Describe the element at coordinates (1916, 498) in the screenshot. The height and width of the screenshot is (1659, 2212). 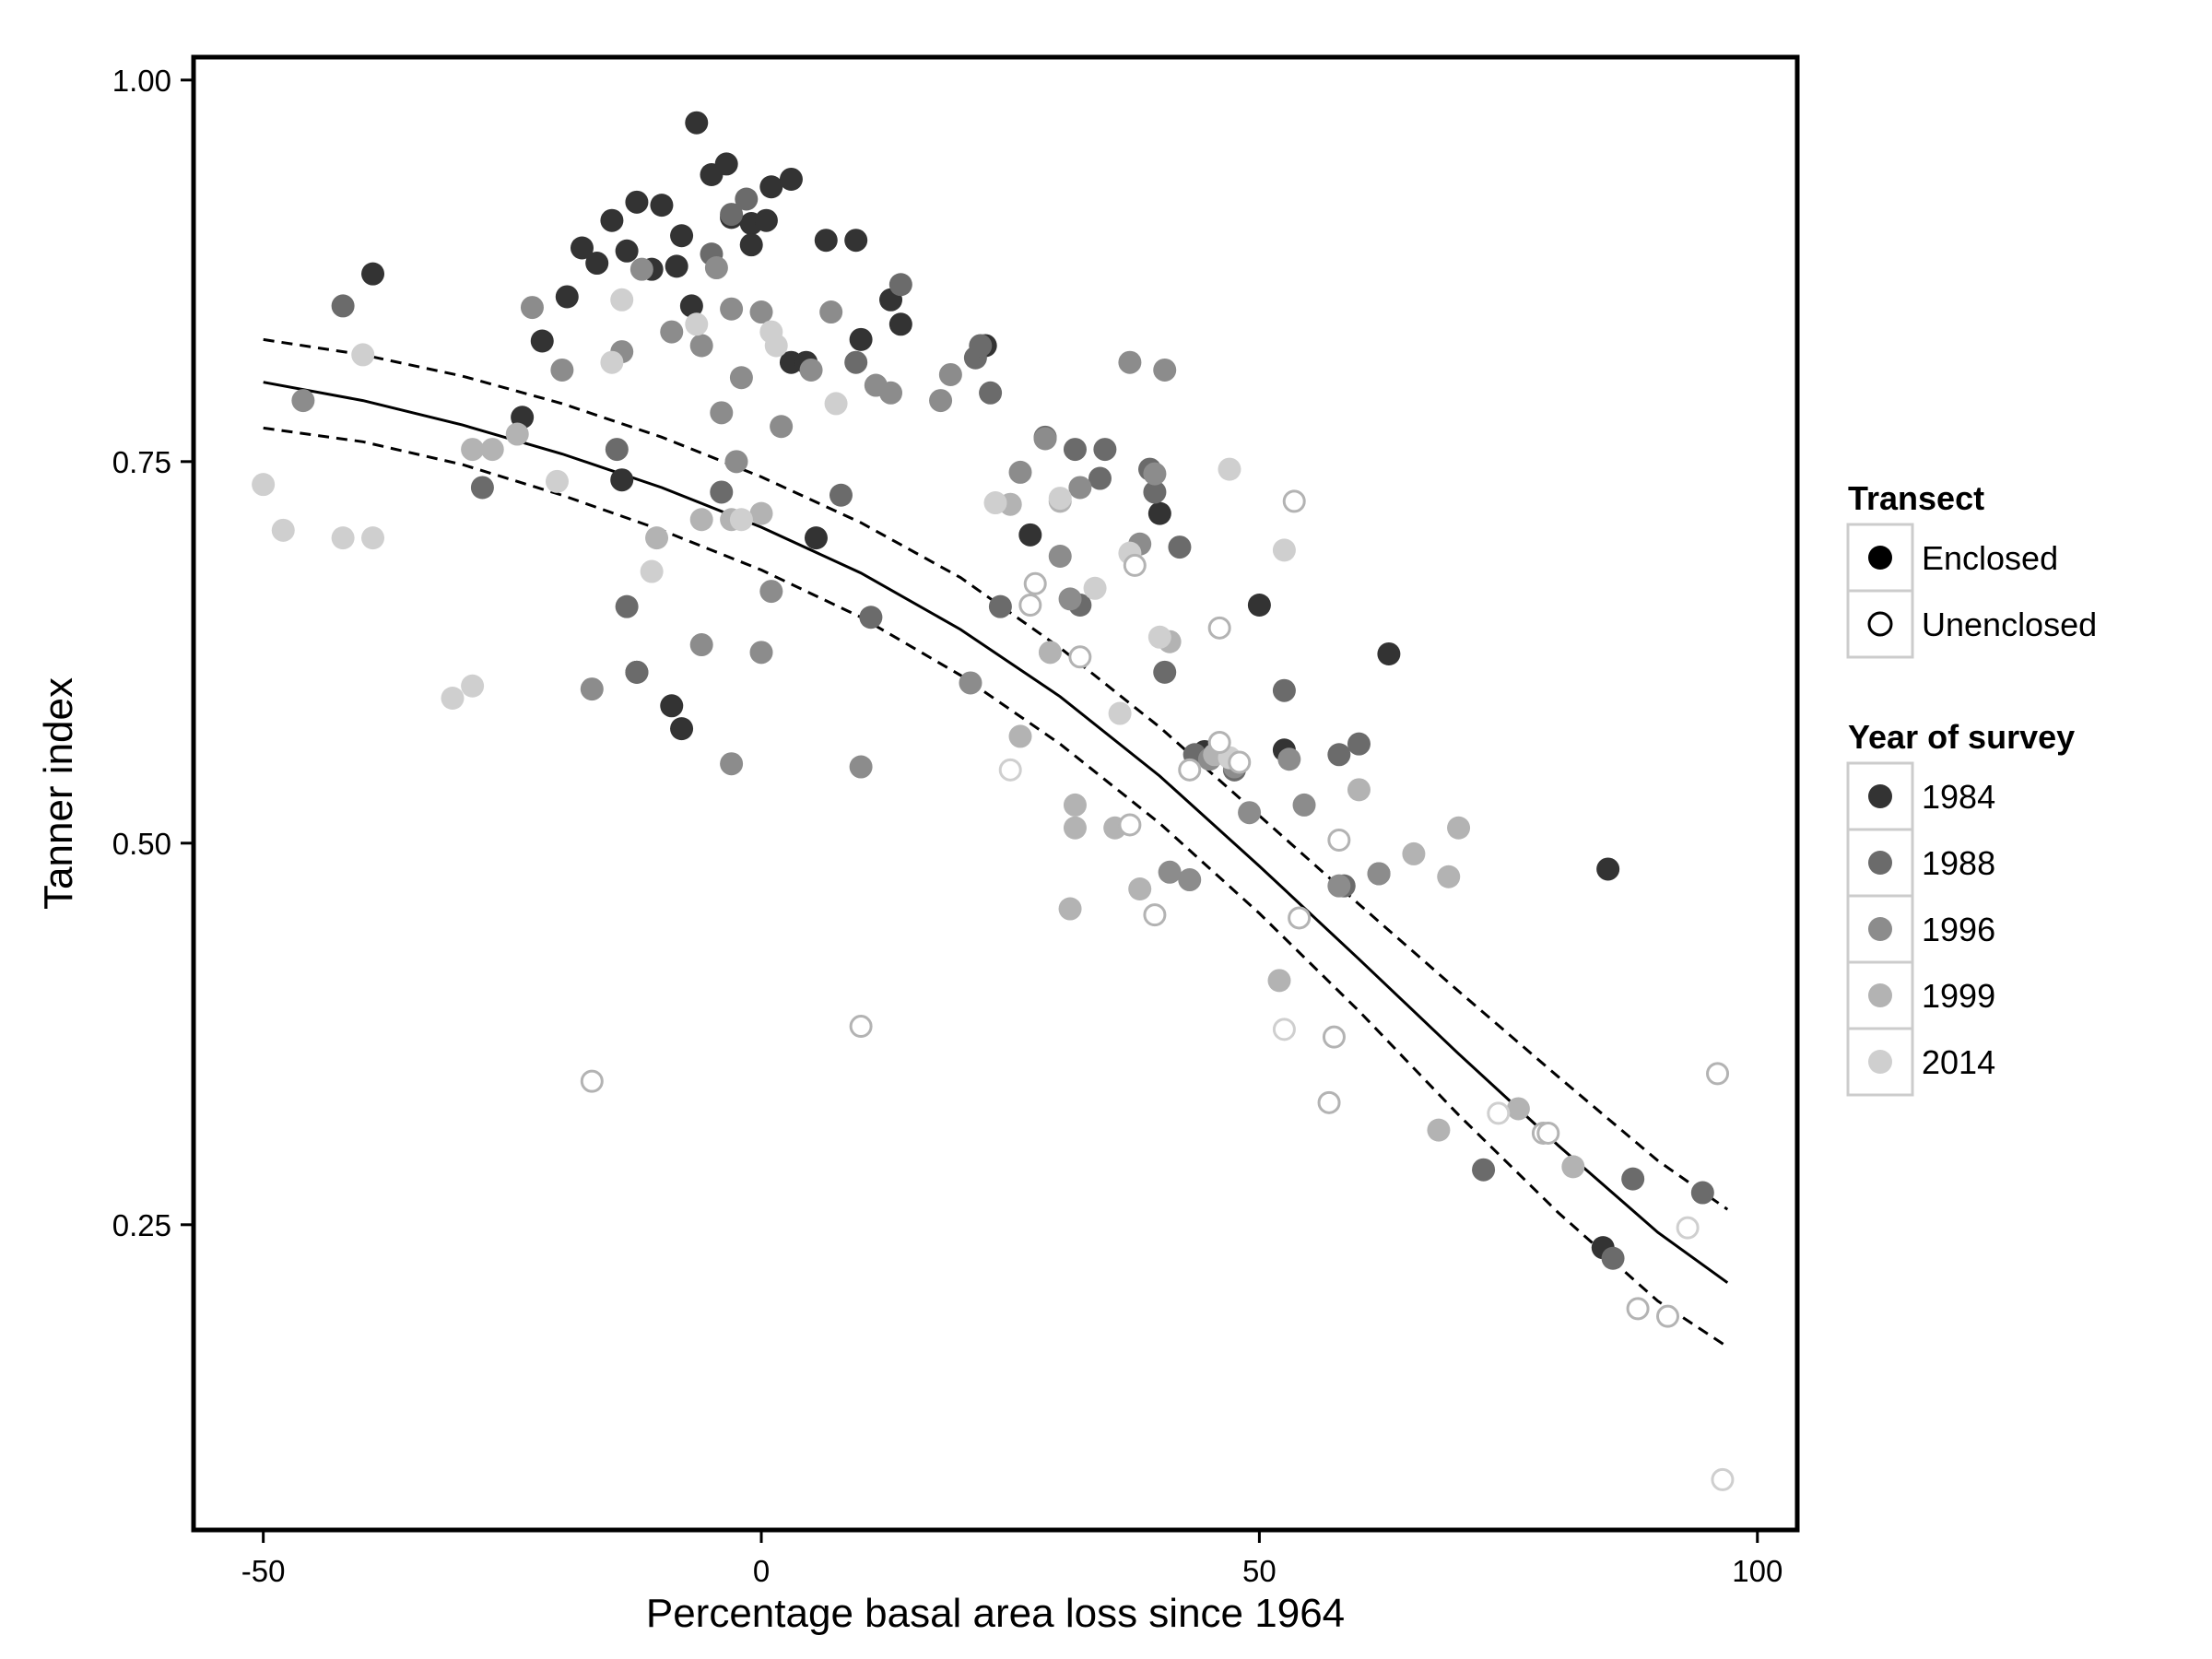
I see `legend-title: Transect` at that location.